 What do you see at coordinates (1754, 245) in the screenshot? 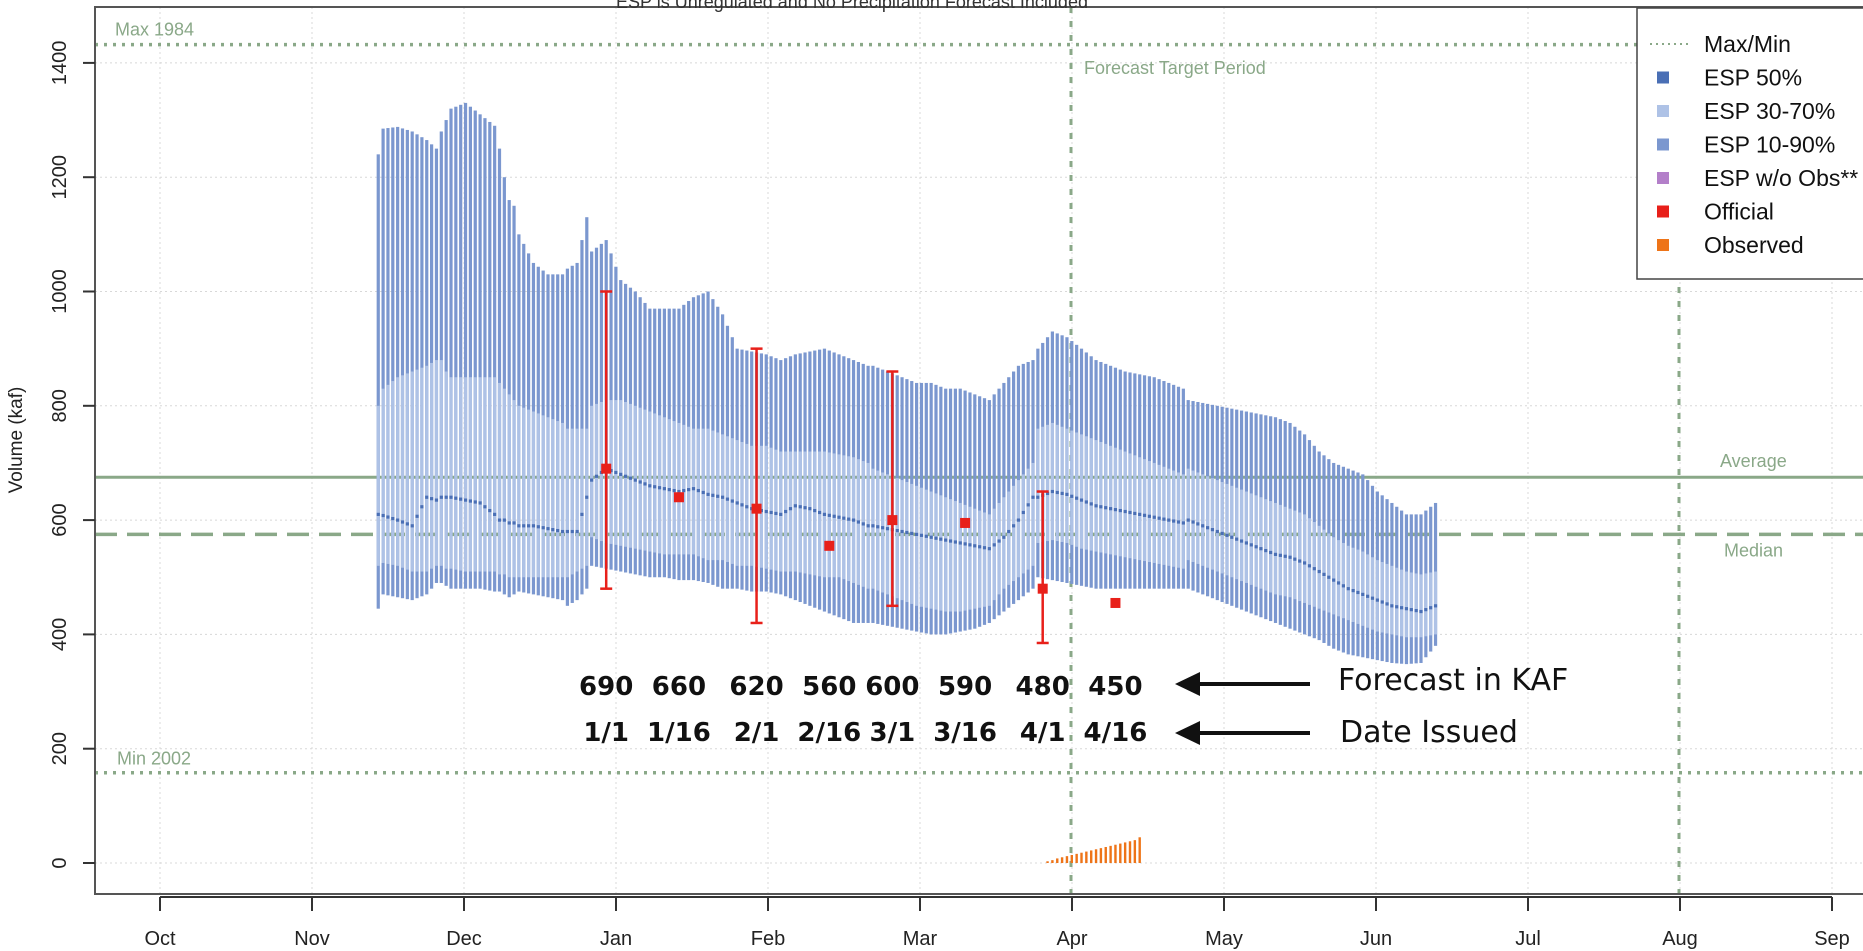
I see `legend-label: Observed` at bounding box center [1754, 245].